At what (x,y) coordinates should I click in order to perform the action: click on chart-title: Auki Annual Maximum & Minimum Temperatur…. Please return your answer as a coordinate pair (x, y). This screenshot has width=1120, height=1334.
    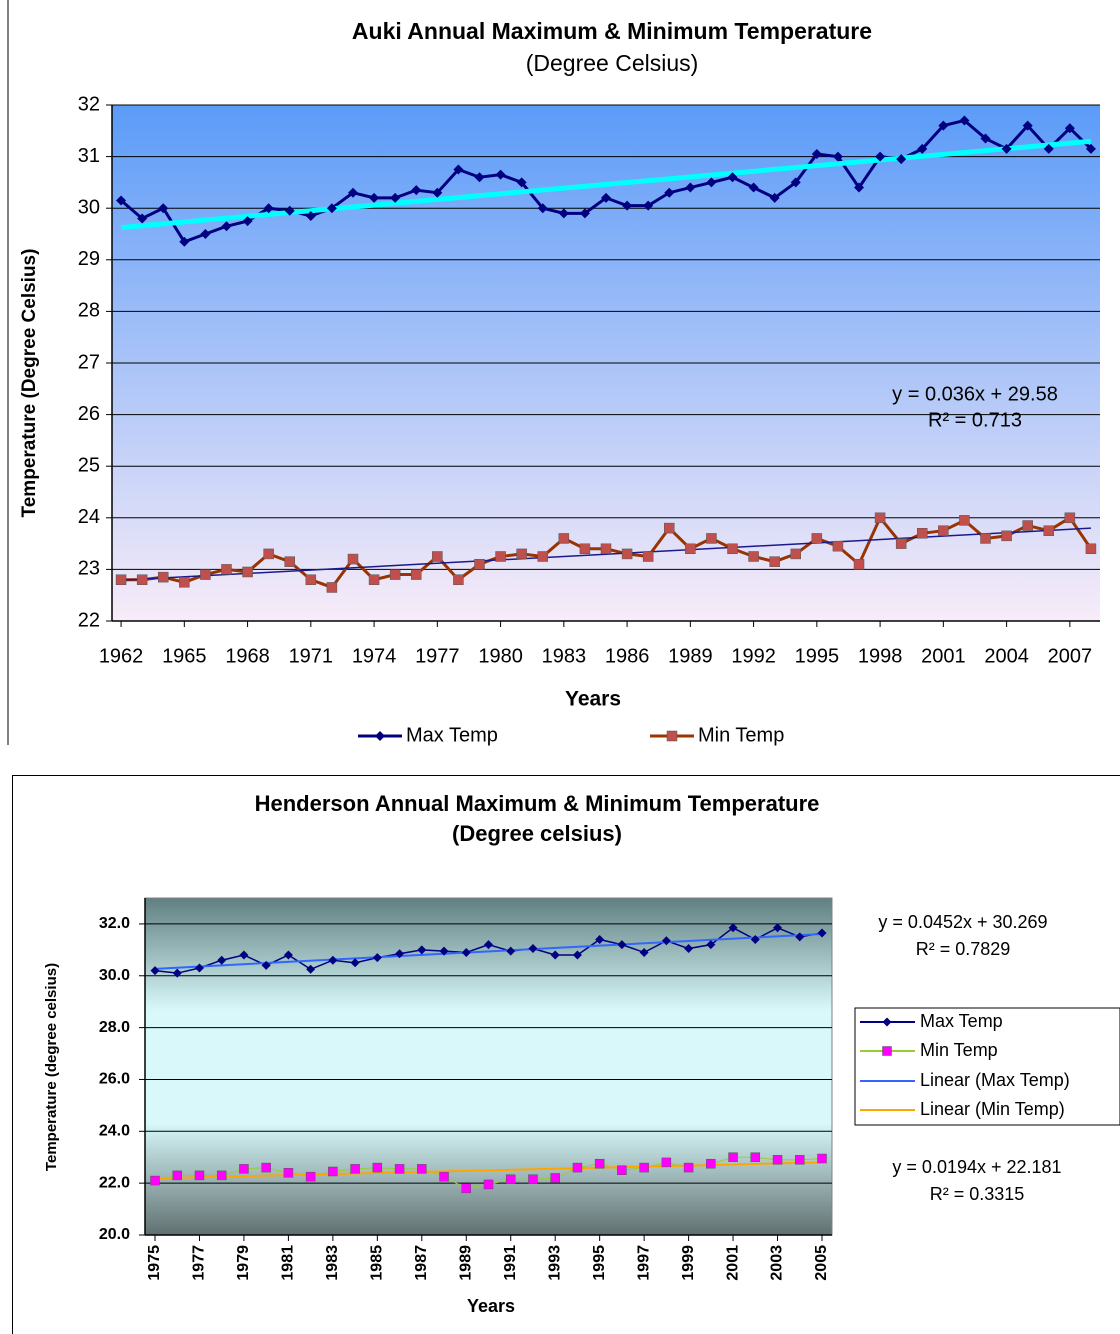
    Looking at the image, I should click on (612, 31).